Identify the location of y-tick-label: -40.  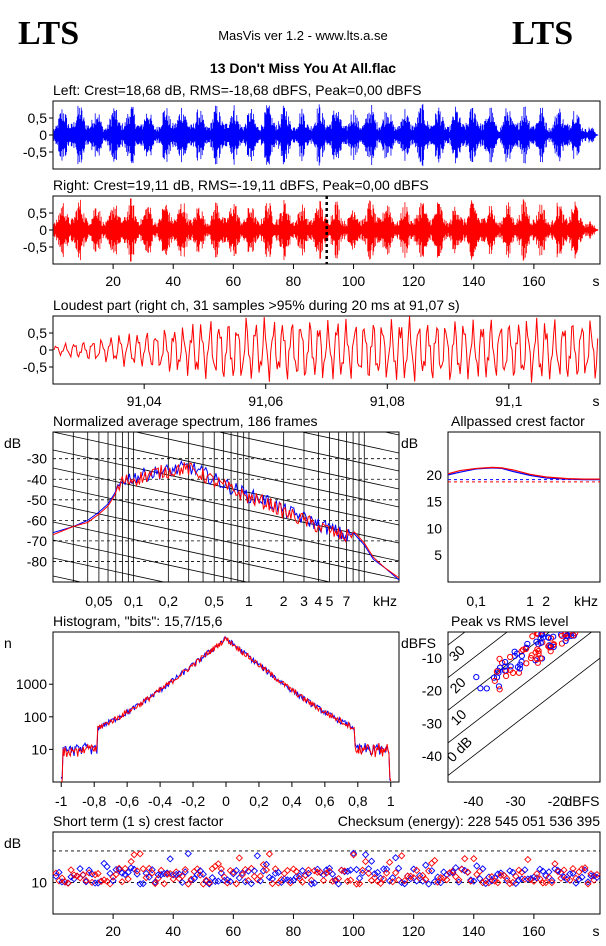
(432, 756).